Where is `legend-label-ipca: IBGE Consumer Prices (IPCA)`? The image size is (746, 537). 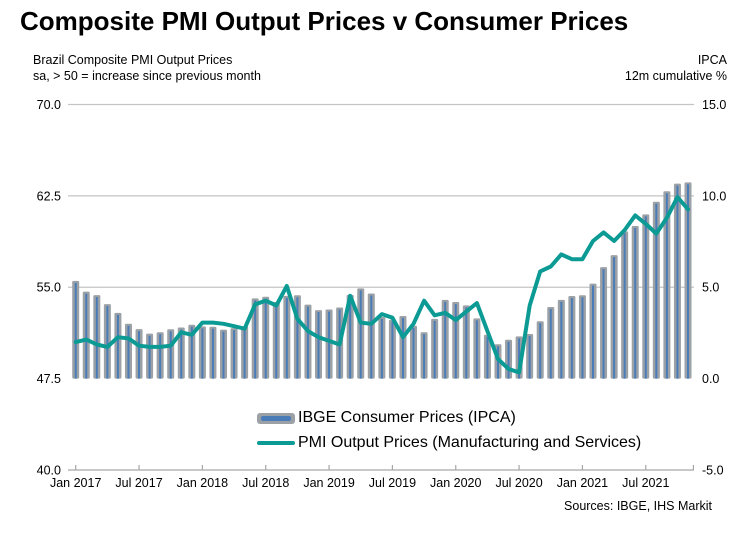 legend-label-ipca: IBGE Consumer Prices (IPCA) is located at coordinates (407, 417).